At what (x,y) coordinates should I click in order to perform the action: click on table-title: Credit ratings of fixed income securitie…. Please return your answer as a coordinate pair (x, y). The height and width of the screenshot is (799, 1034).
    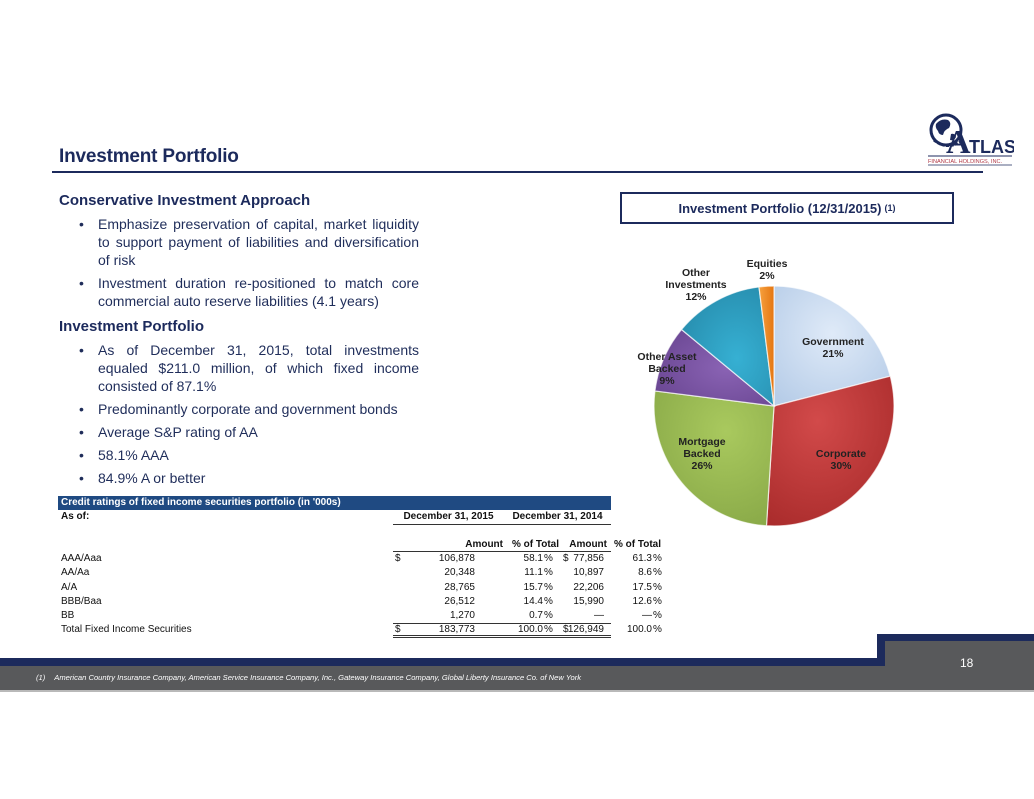
    Looking at the image, I should click on (334, 503).